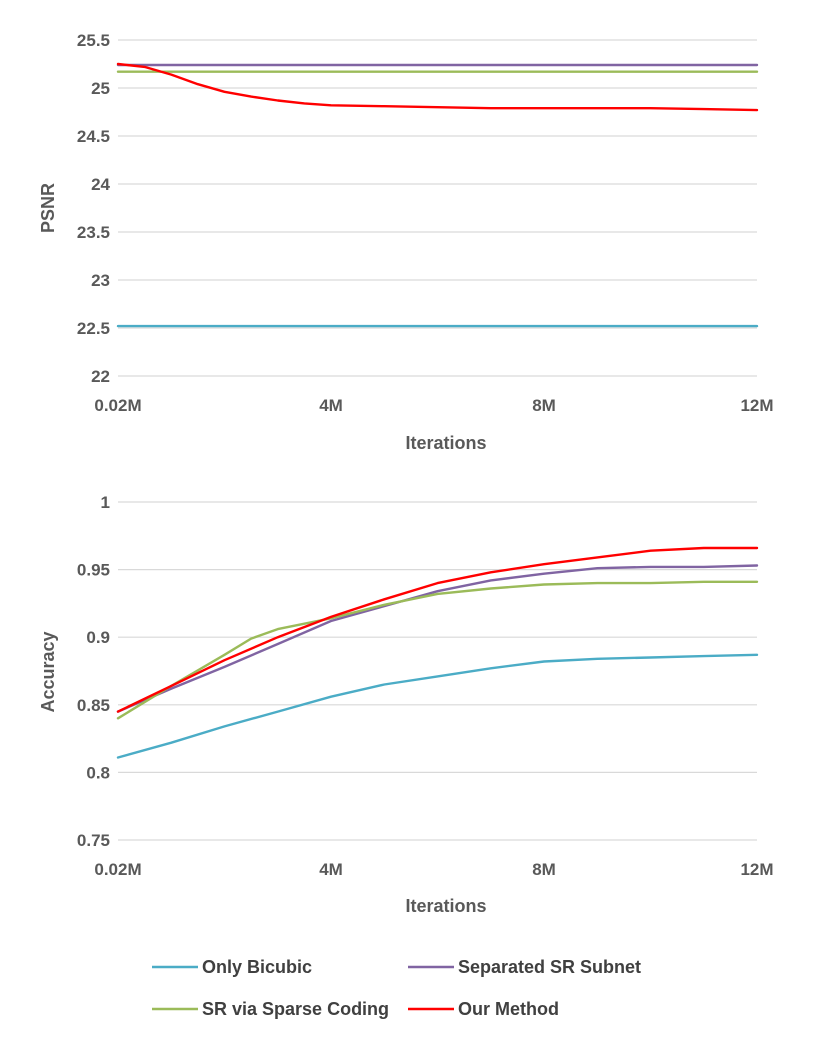 The width and height of the screenshot is (820, 1064). Describe the element at coordinates (100, 280) in the screenshot. I see `psnr-y-tick-label: 23` at that location.